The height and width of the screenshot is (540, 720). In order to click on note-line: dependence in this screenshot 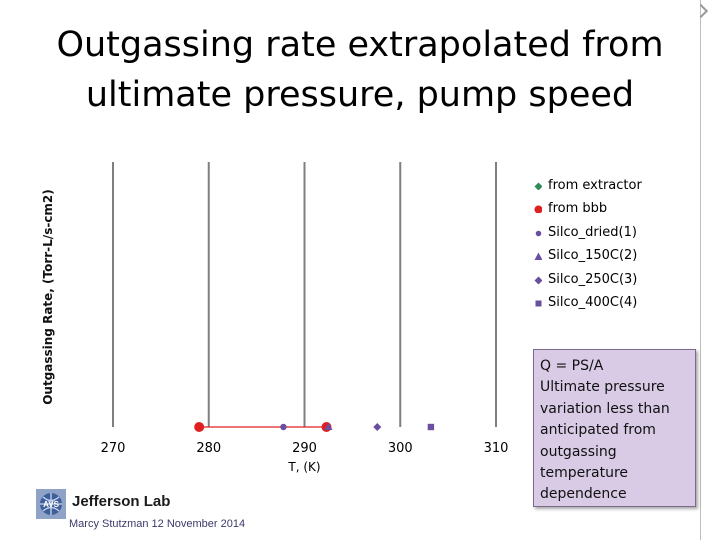, I will do `click(583, 494)`.